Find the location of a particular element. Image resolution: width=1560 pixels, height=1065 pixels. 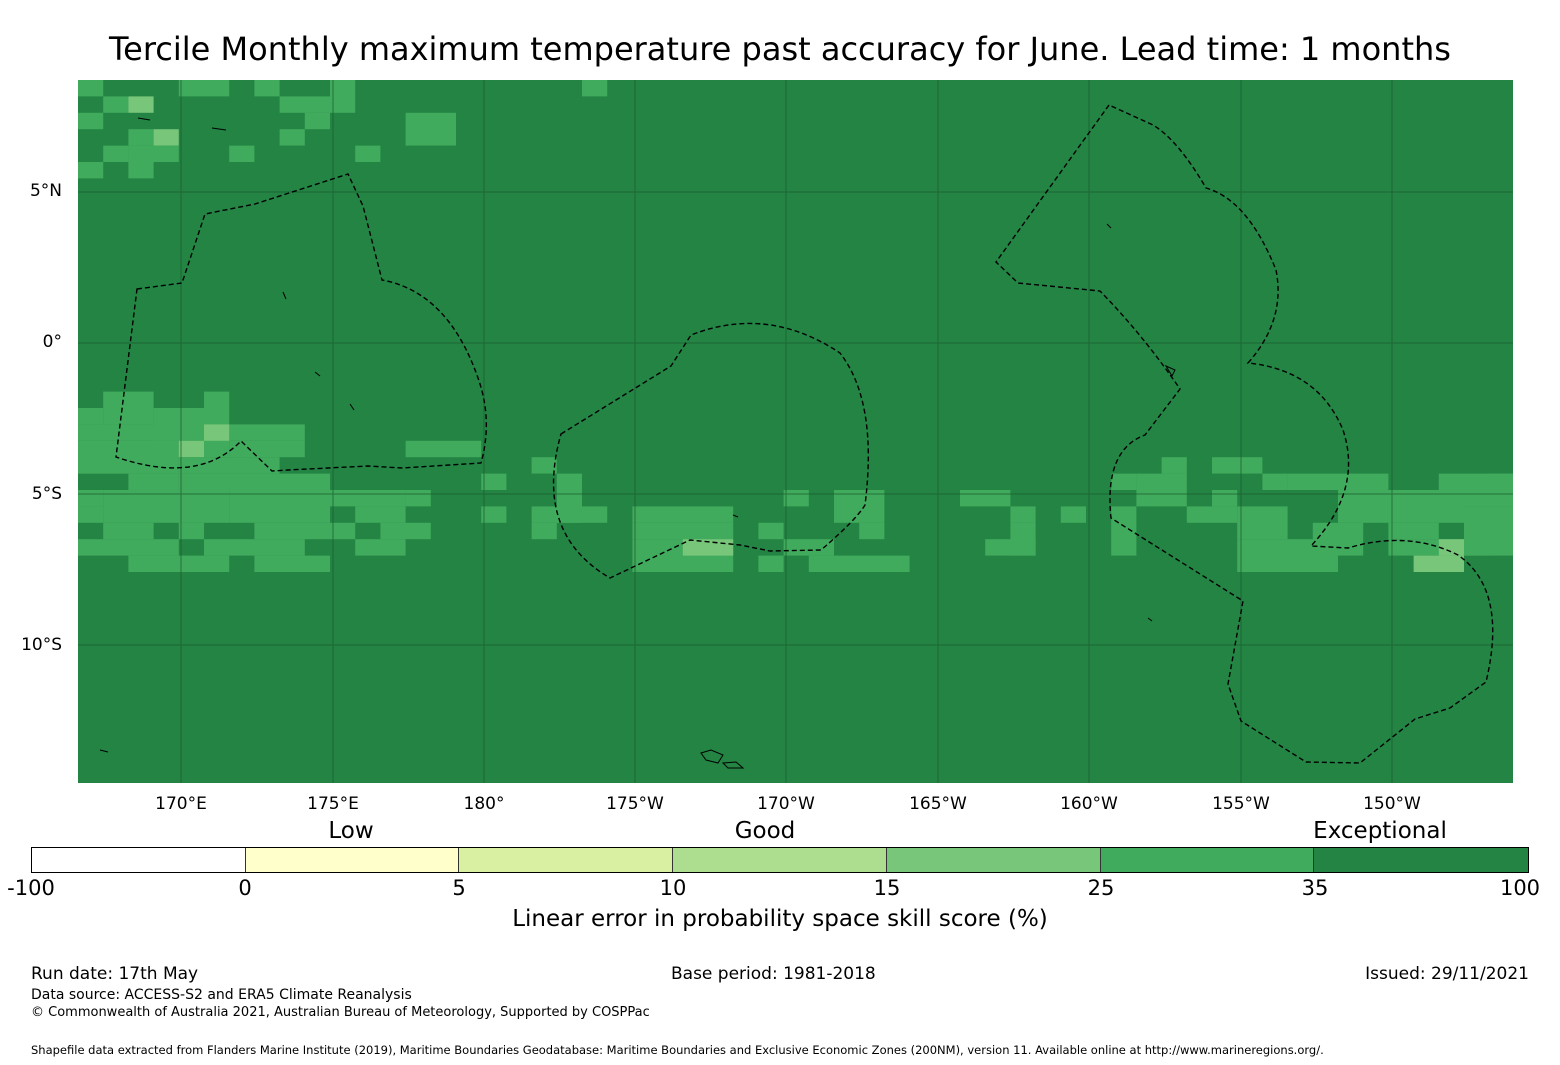

colorbar-tick: 25 is located at coordinates (1101, 888).